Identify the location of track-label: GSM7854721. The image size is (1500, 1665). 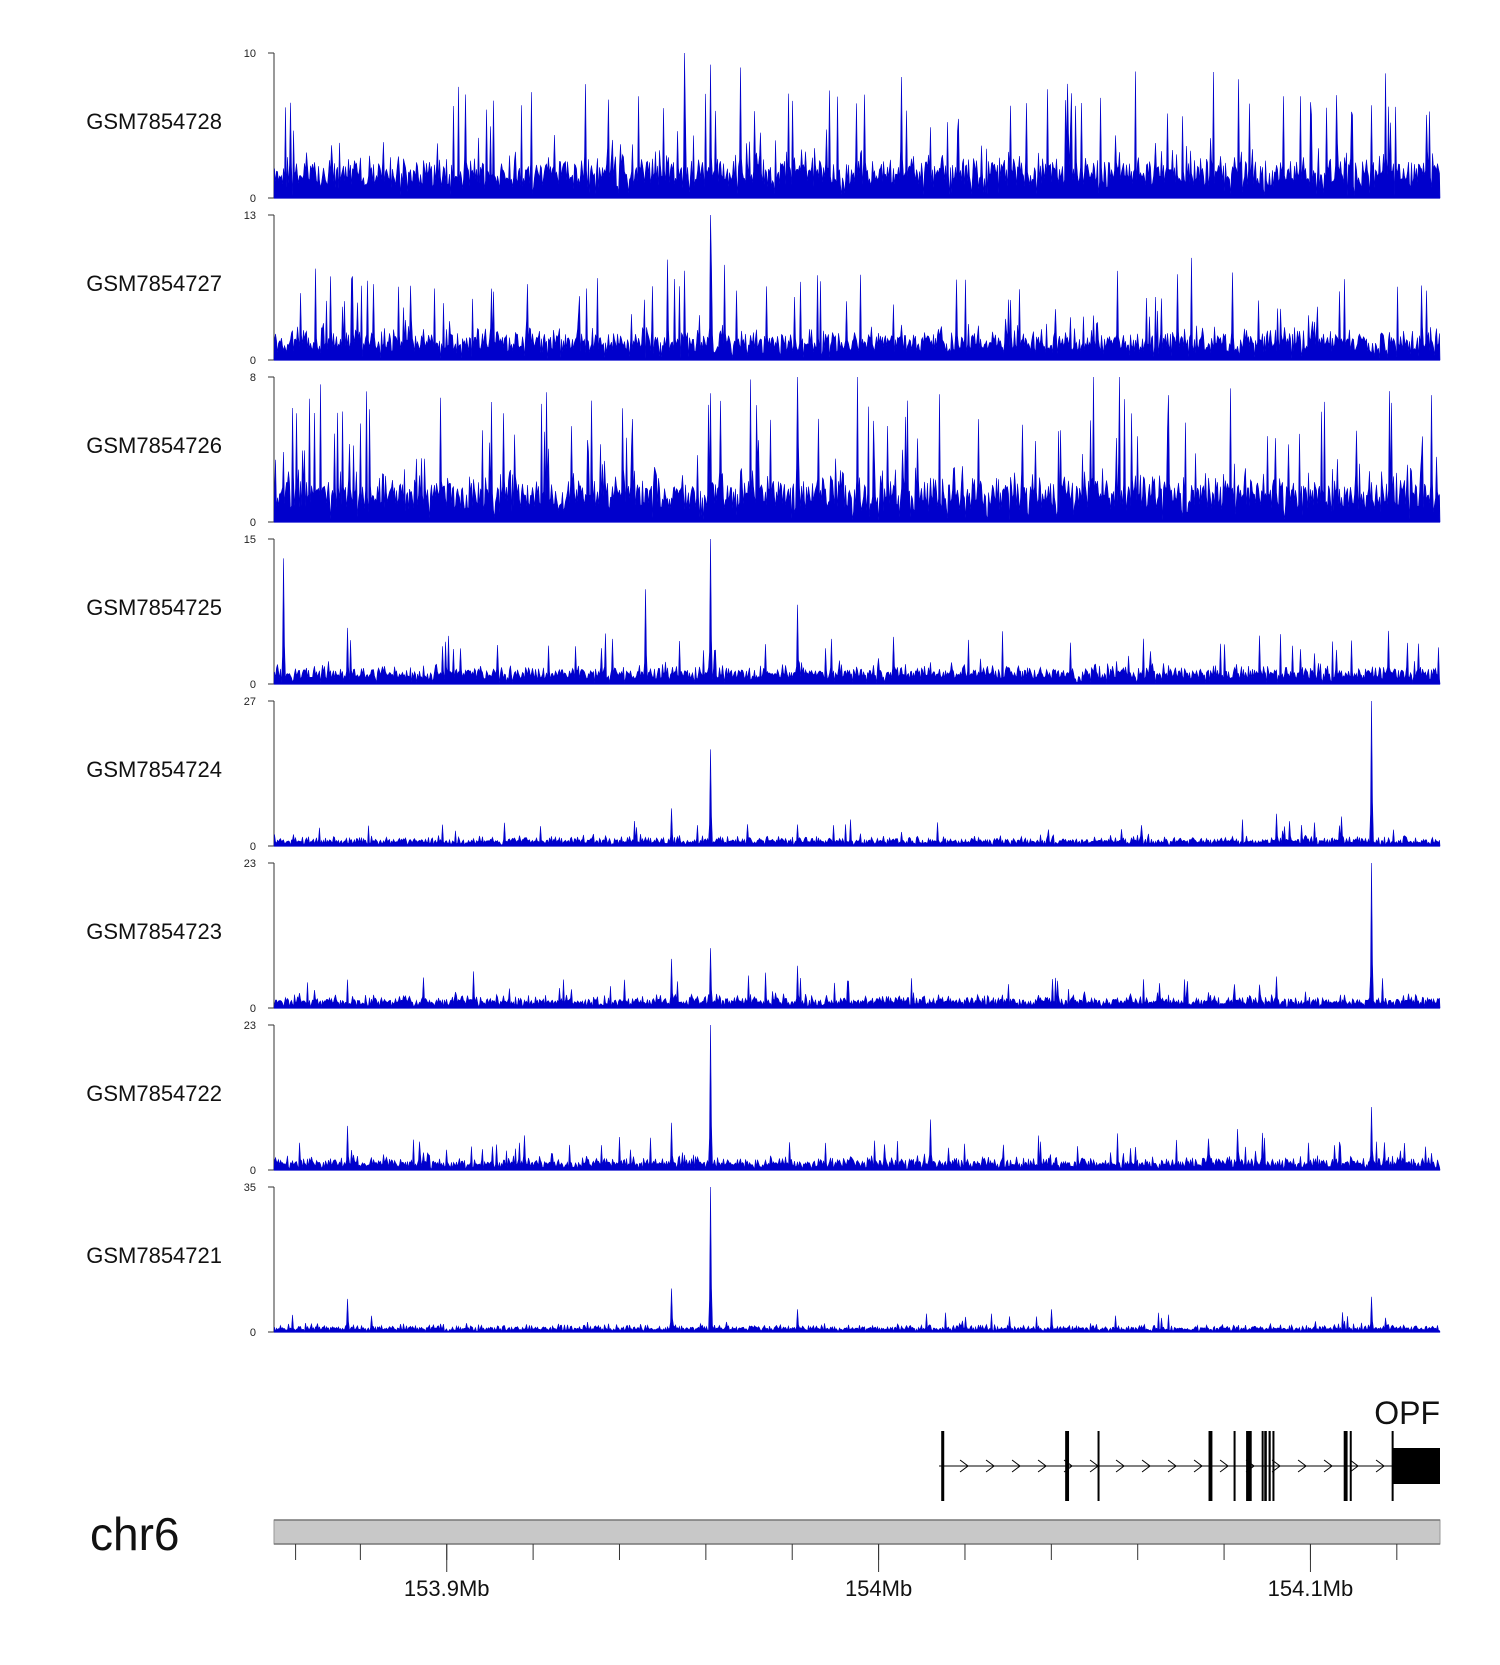
(154, 1255).